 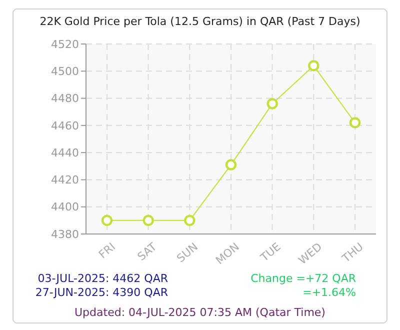 What do you see at coordinates (103, 278) in the screenshot?
I see `text: 03-JUL-2025: 4462 QAR` at bounding box center [103, 278].